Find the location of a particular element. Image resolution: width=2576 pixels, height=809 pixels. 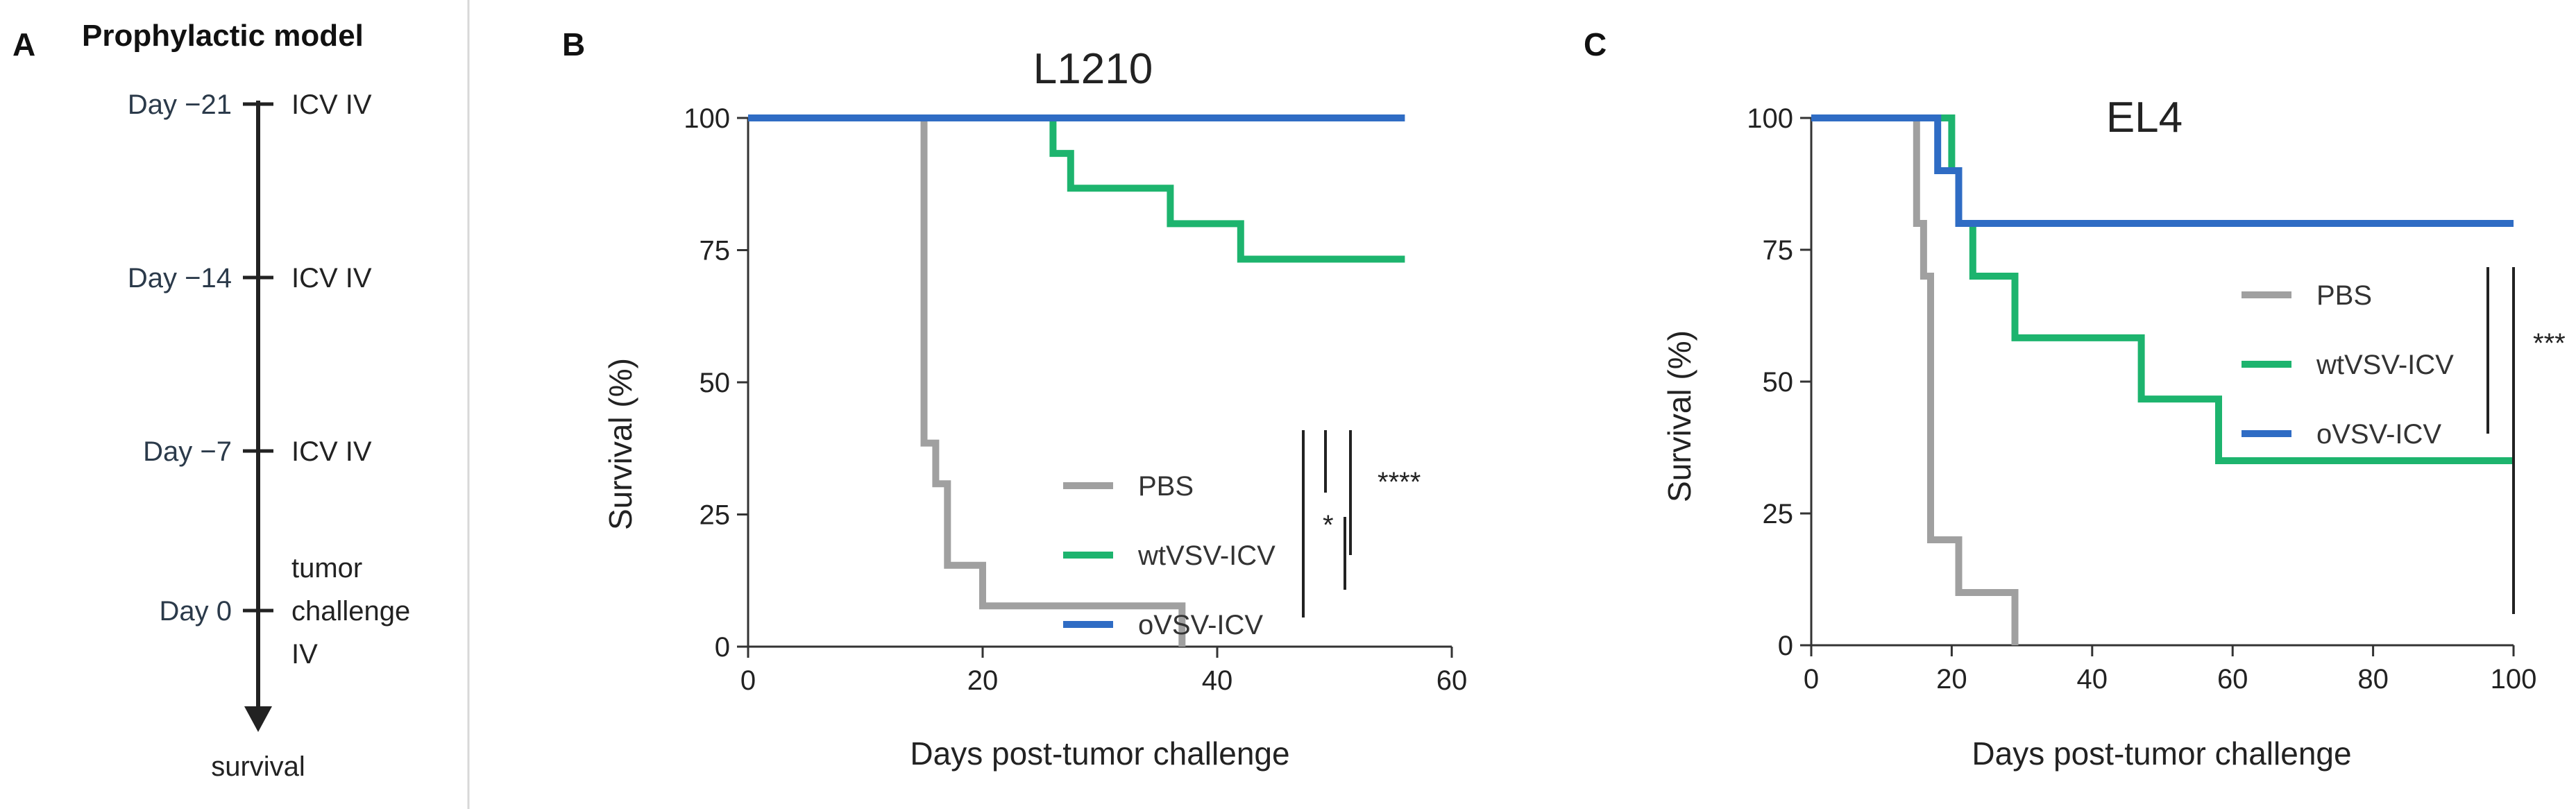

event-label-line-3: IV is located at coordinates (304, 655).